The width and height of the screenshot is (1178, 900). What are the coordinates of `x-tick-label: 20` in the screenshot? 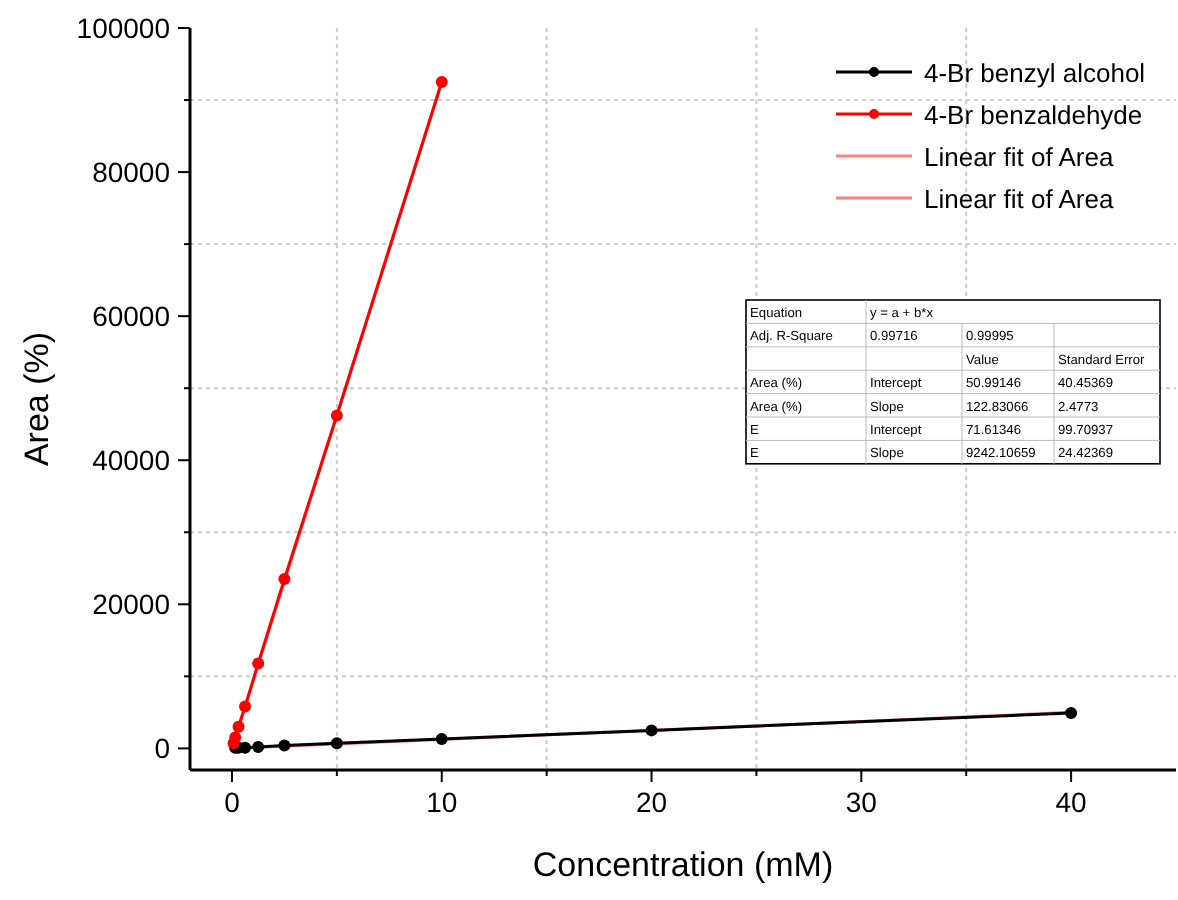 It's located at (651, 802).